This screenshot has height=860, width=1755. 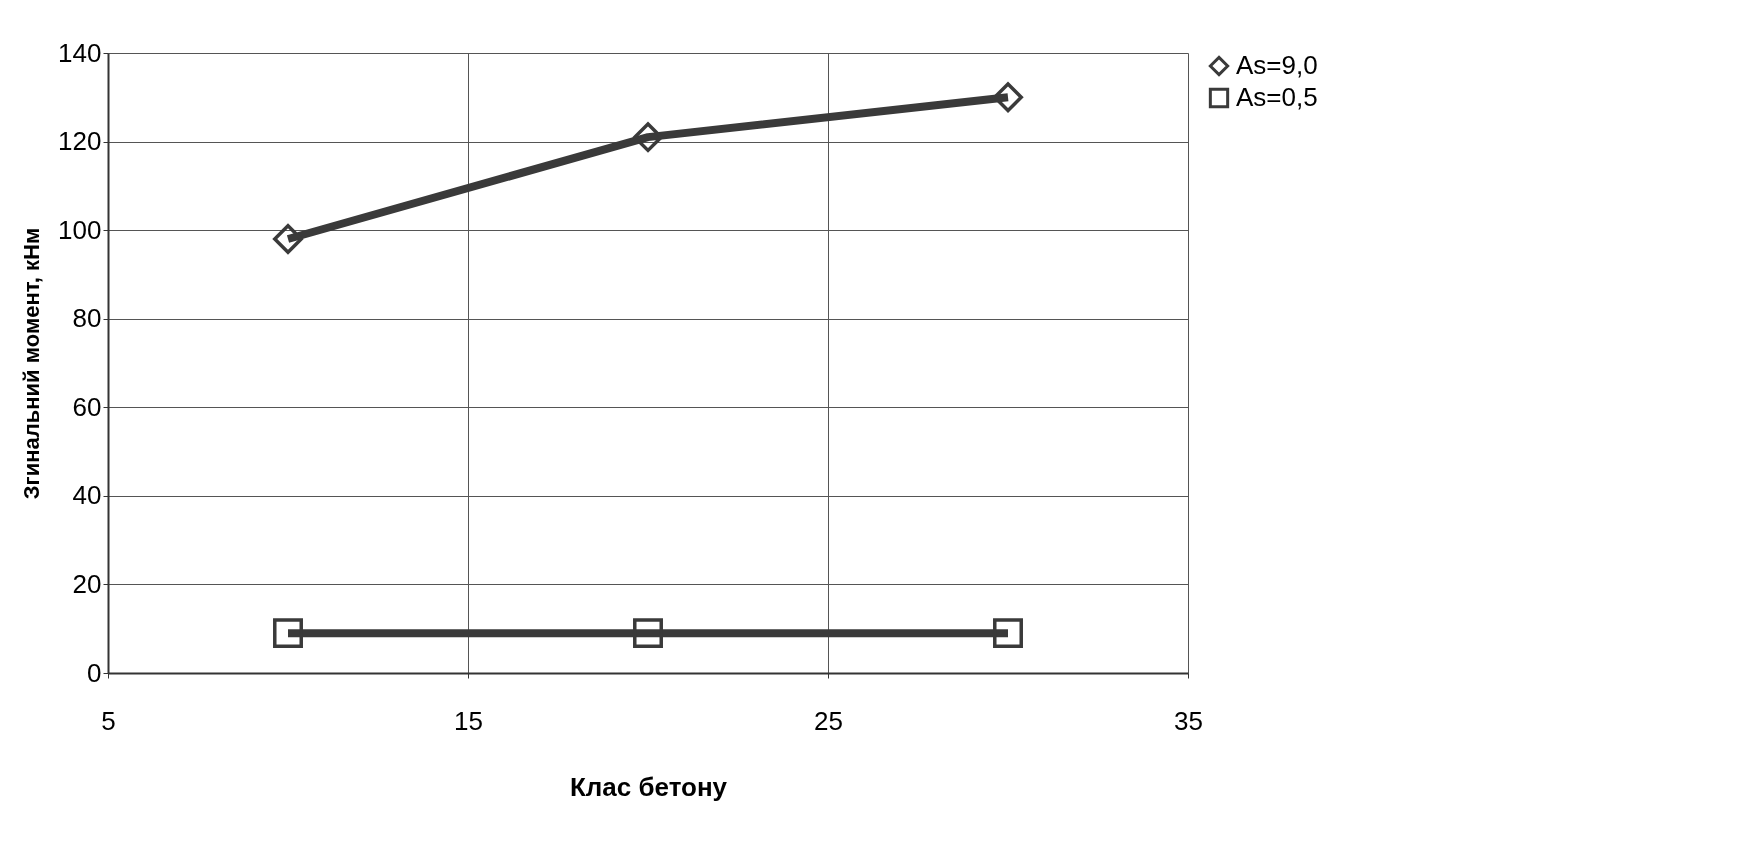 I want to click on x-axis-title: Клас бетону, so click(x=648, y=786).